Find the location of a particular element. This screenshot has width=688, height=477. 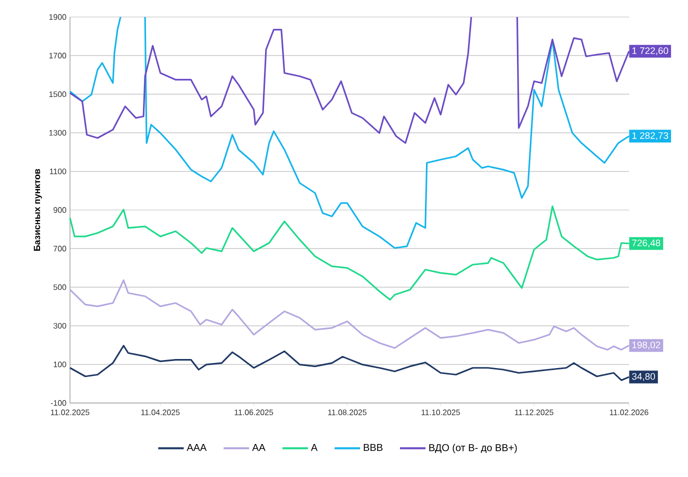

annotation: 34,80 is located at coordinates (644, 377).